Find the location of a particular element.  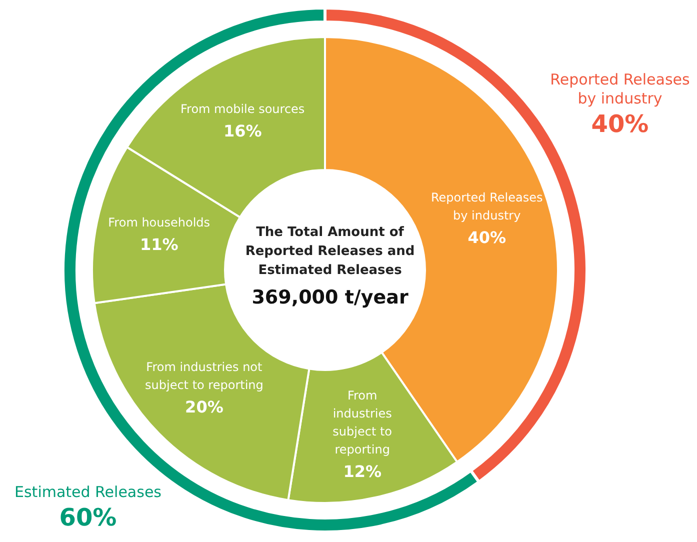

slice-label: Estimated Releases is located at coordinates (88, 492).